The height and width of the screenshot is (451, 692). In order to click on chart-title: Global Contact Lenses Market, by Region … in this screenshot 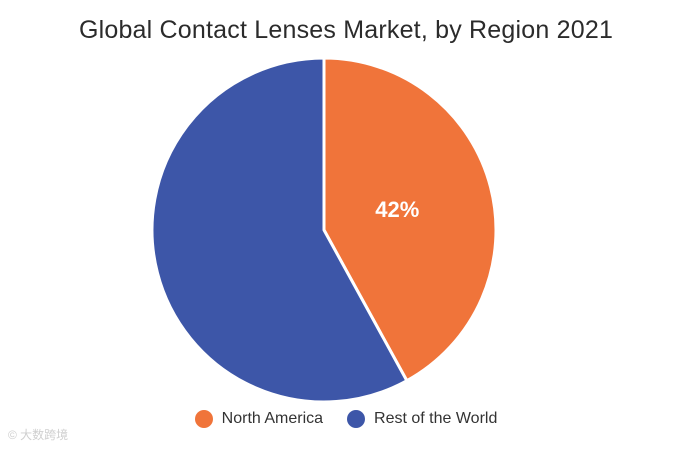, I will do `click(346, 30)`.